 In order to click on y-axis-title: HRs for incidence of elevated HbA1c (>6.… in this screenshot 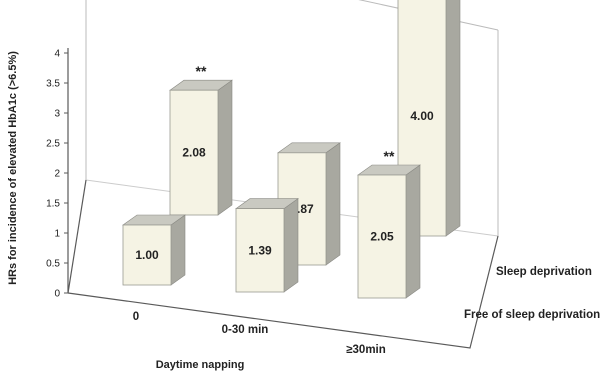, I will do `click(13, 168)`.